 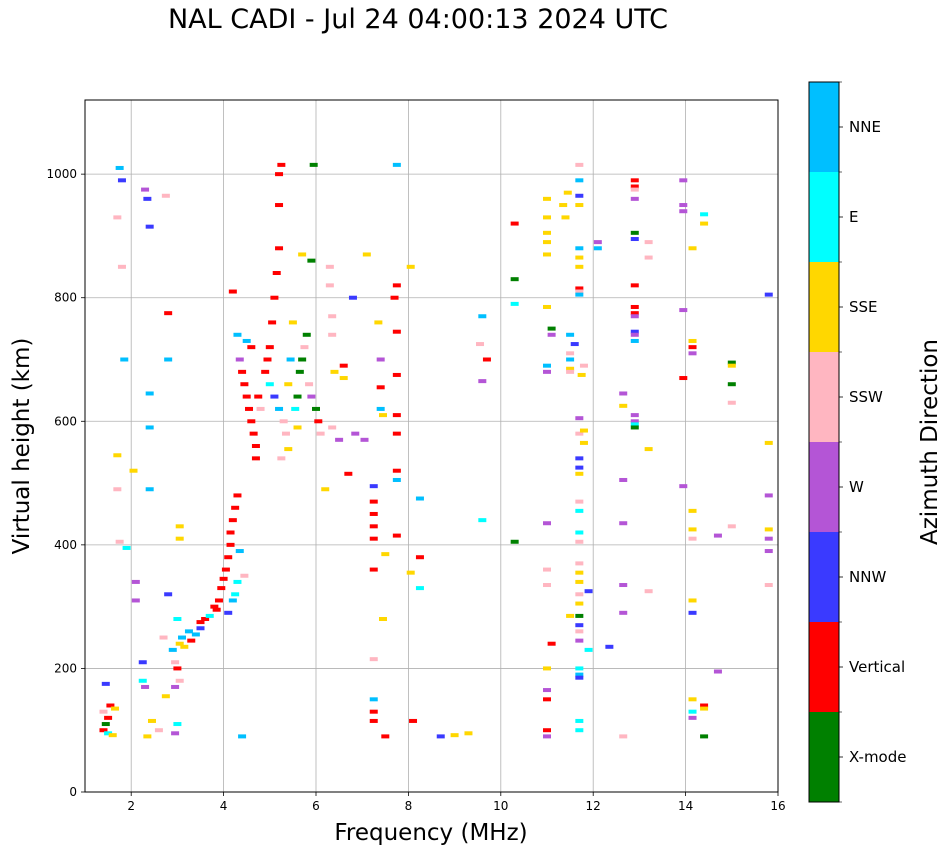 I want to click on y-tick-label: 400, so click(x=65, y=545).